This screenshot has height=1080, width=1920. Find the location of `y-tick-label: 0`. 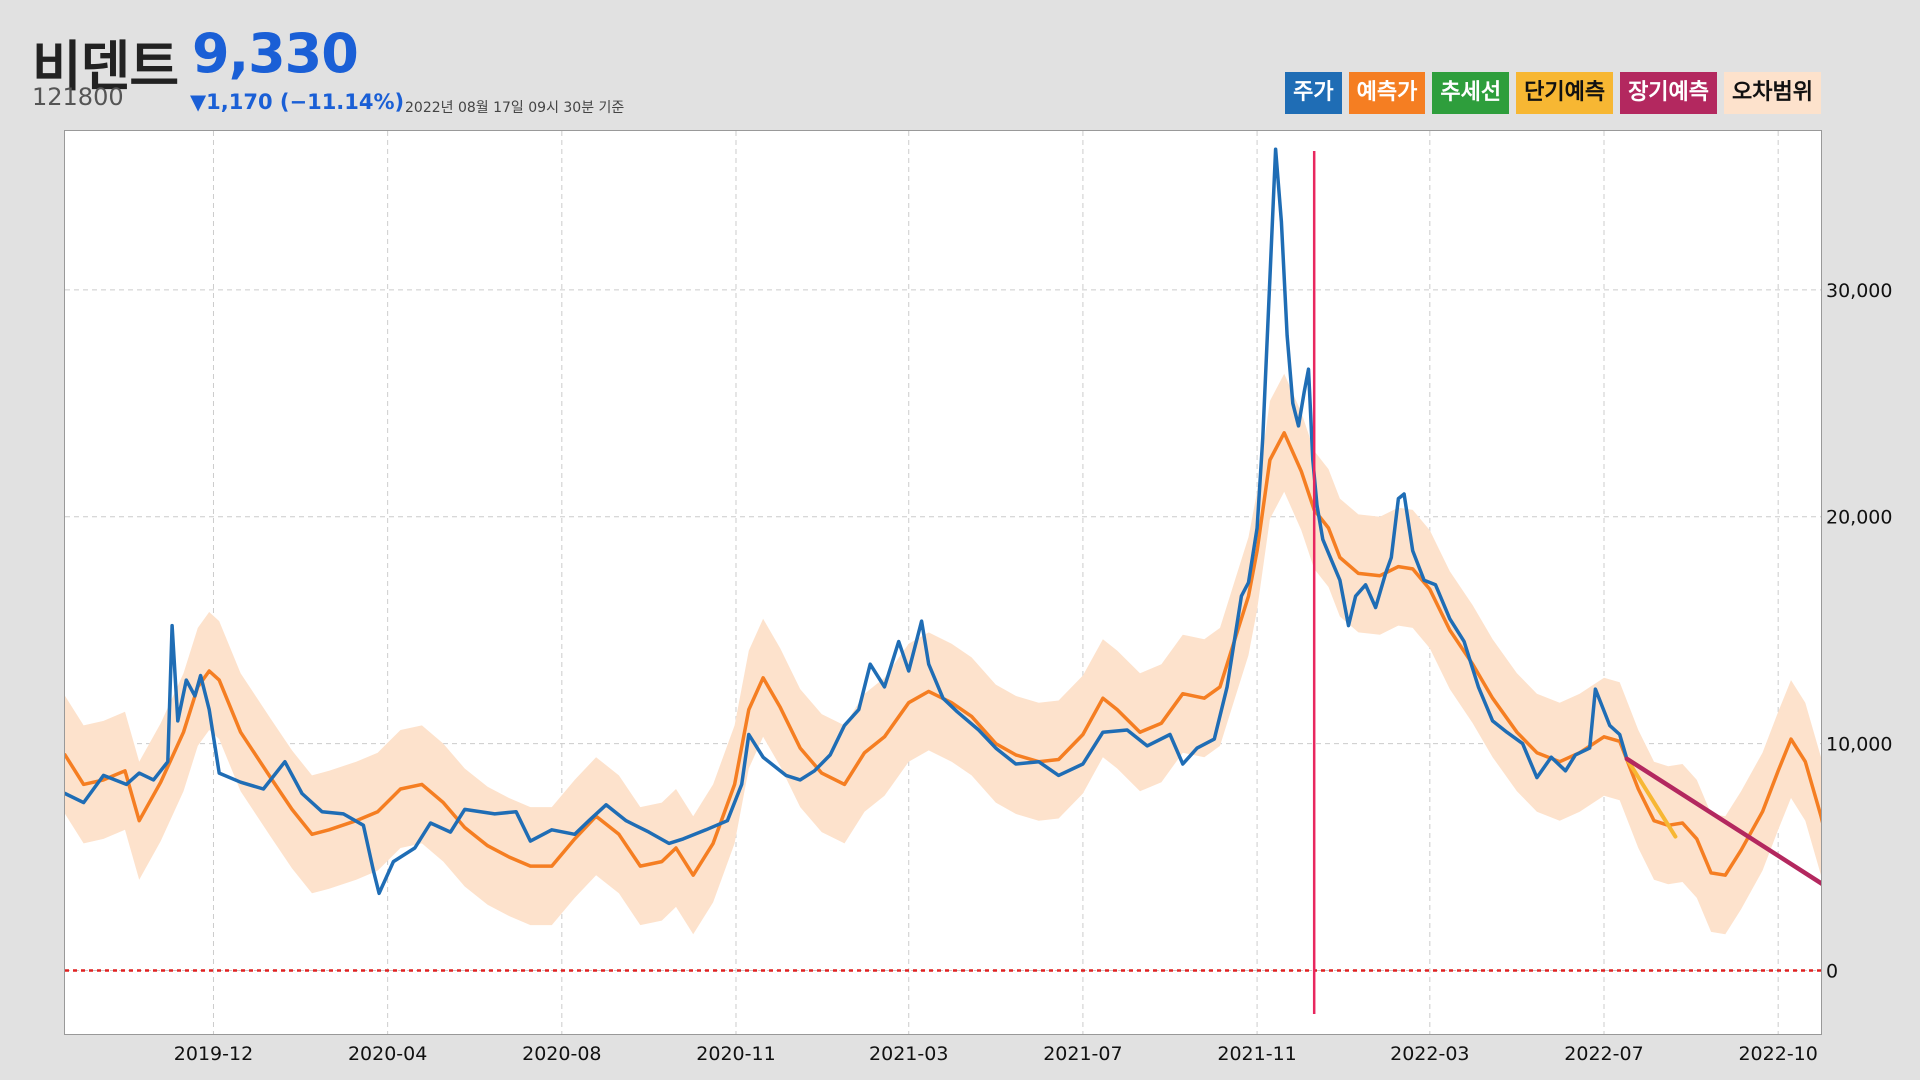

y-tick-label: 0 is located at coordinates (1832, 971).